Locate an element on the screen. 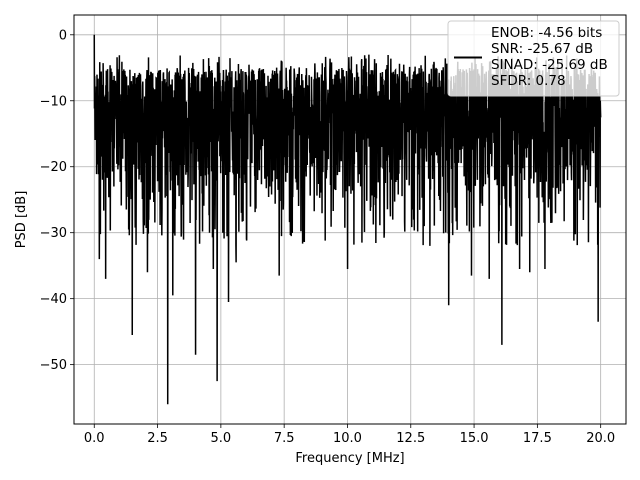 This screenshot has height=480, width=640. legend-snr: SNR: -25.67 dB is located at coordinates (542, 49).